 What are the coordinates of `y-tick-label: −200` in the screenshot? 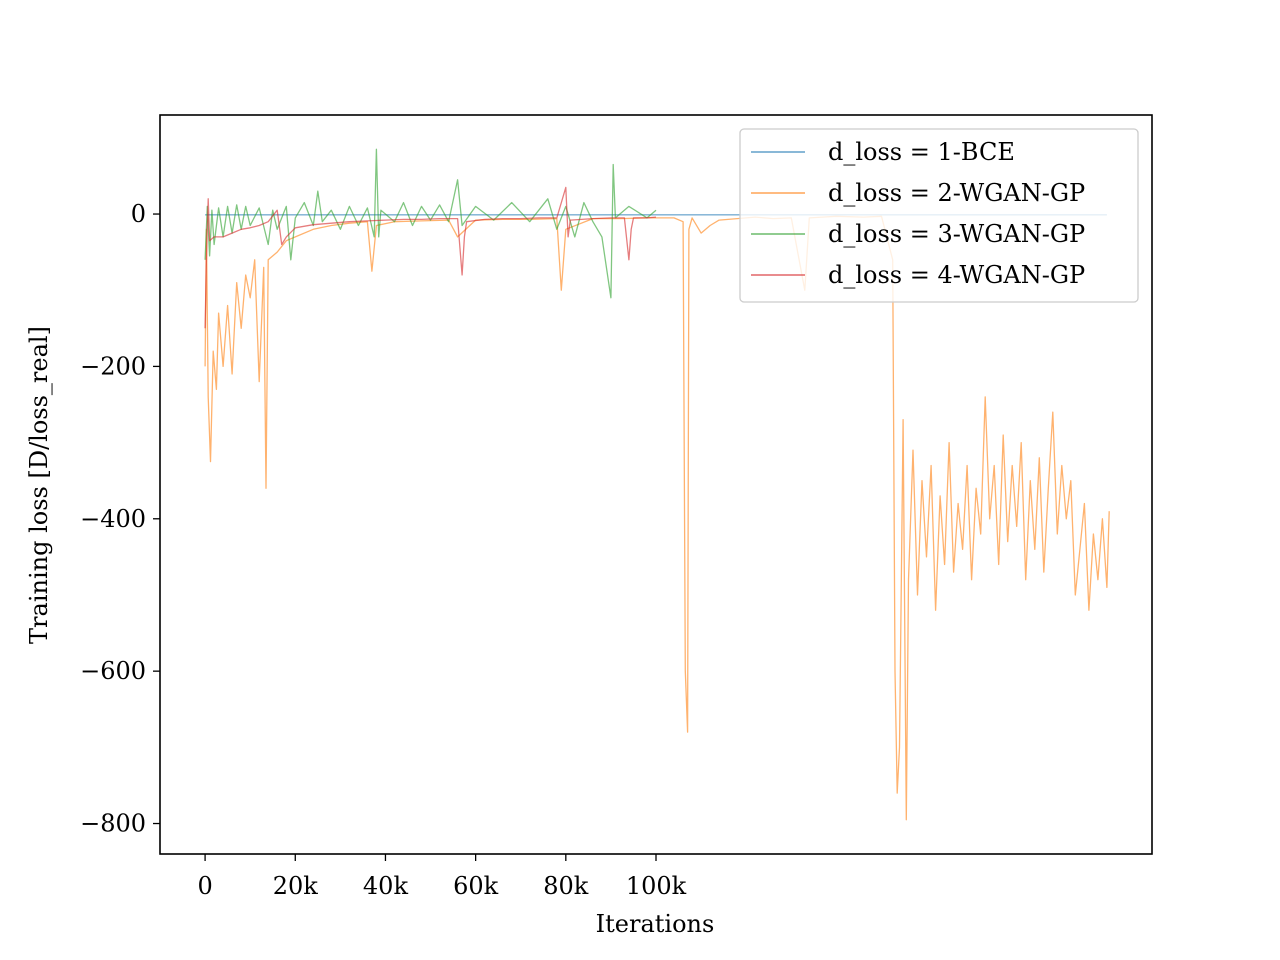 It's located at (113, 366).